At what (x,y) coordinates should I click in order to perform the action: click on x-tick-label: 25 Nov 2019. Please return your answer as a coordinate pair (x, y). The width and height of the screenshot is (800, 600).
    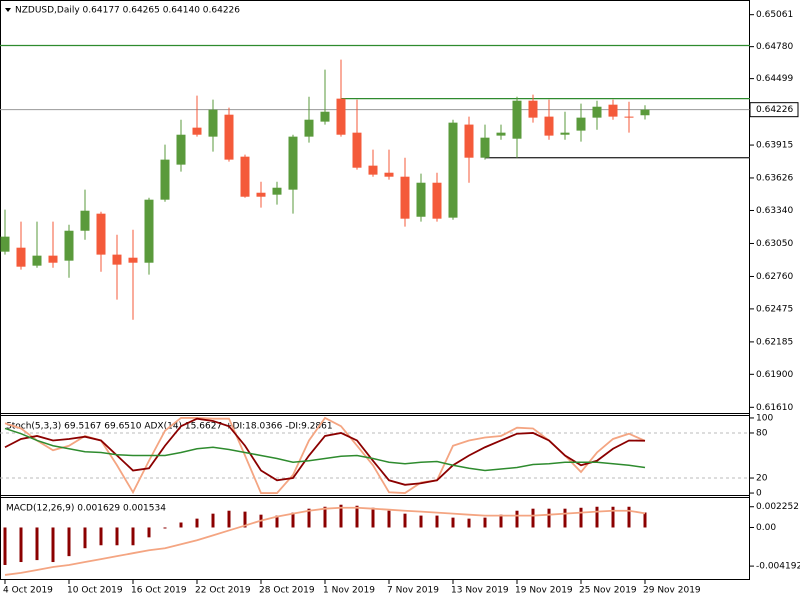
    Looking at the image, I should click on (608, 591).